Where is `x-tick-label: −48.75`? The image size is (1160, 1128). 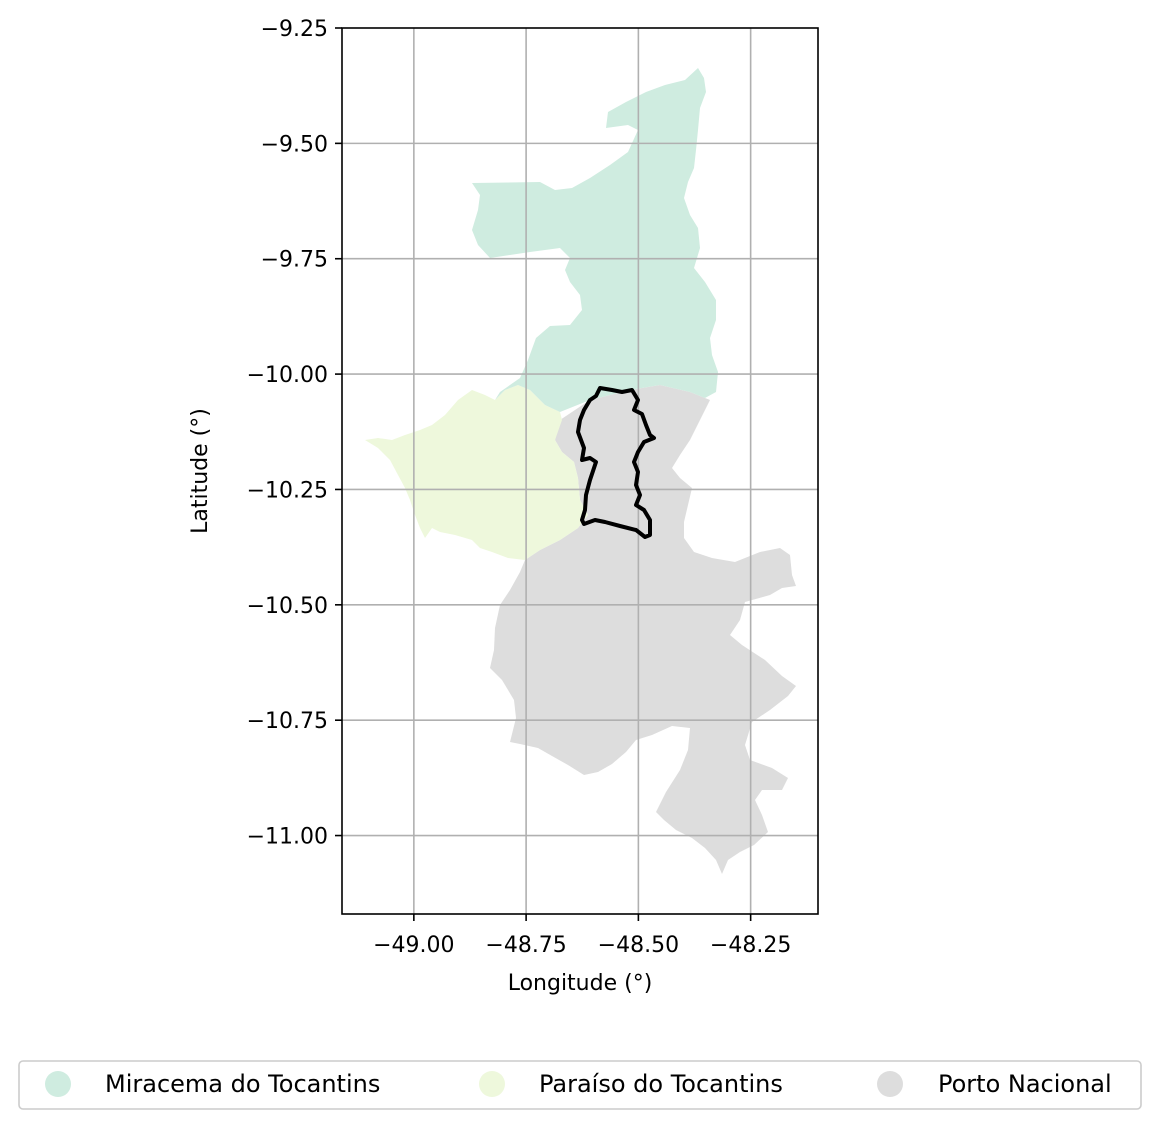 x-tick-label: −48.75 is located at coordinates (525, 945).